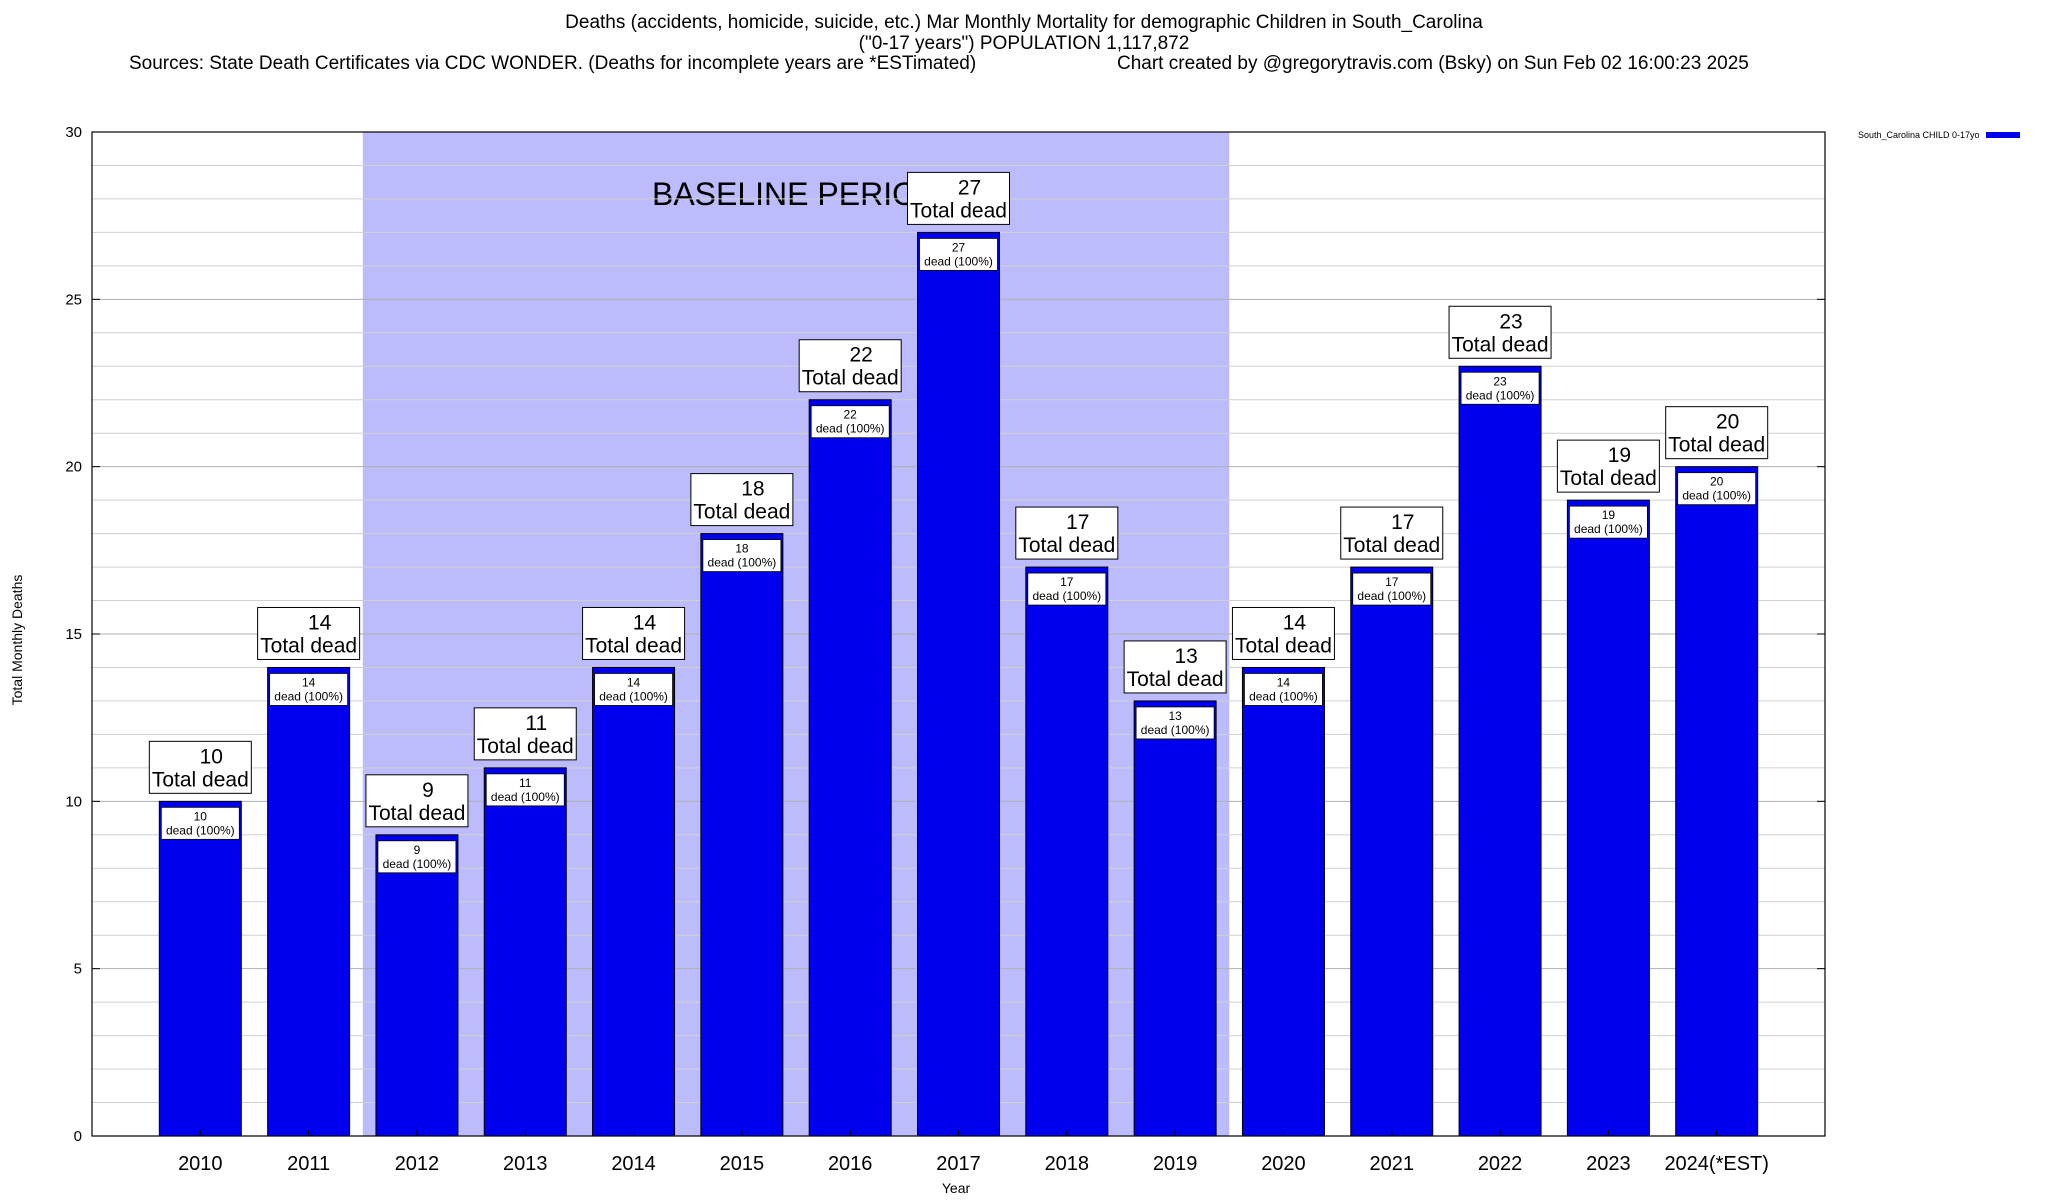  What do you see at coordinates (969, 187) in the screenshot?
I see `bar-total-value: 27` at bounding box center [969, 187].